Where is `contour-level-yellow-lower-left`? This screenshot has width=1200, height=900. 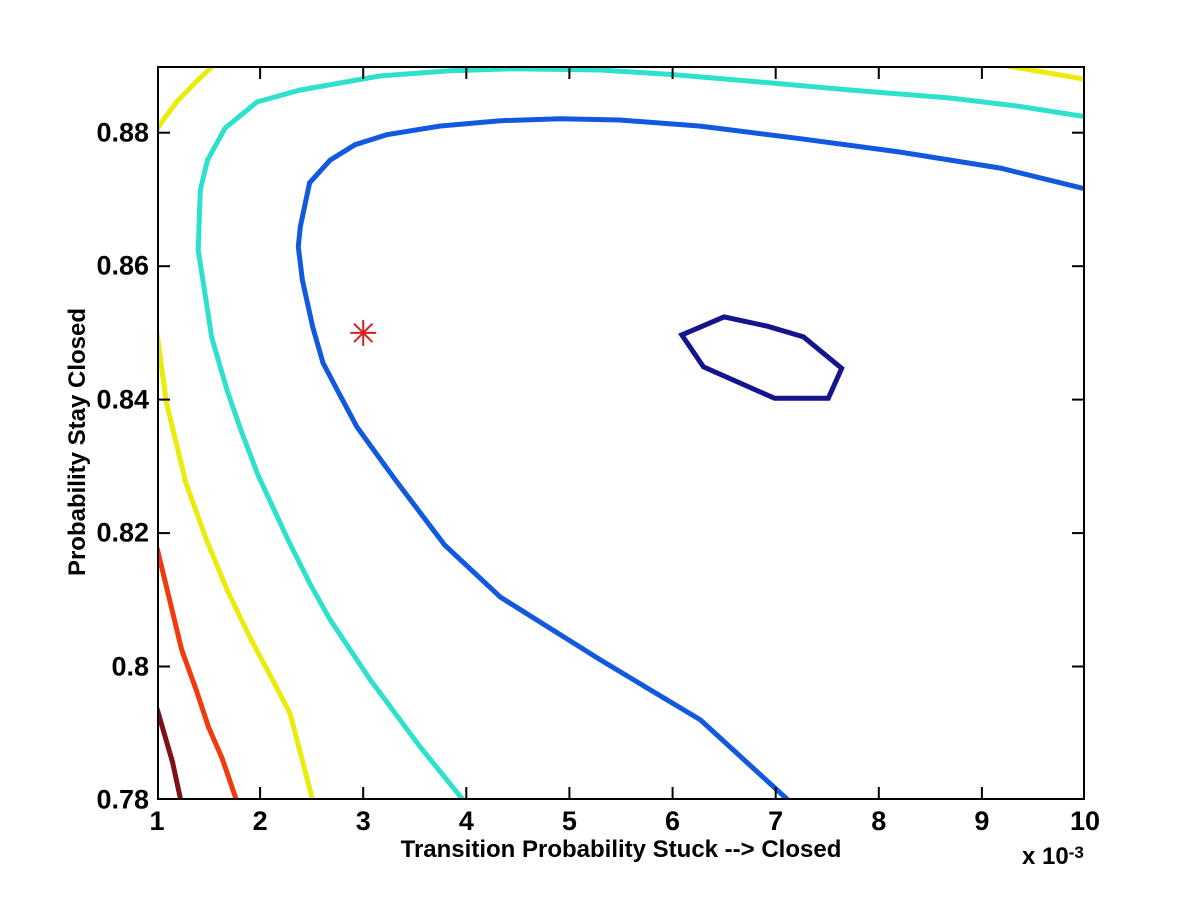 contour-level-yellow-lower-left is located at coordinates (236, 566).